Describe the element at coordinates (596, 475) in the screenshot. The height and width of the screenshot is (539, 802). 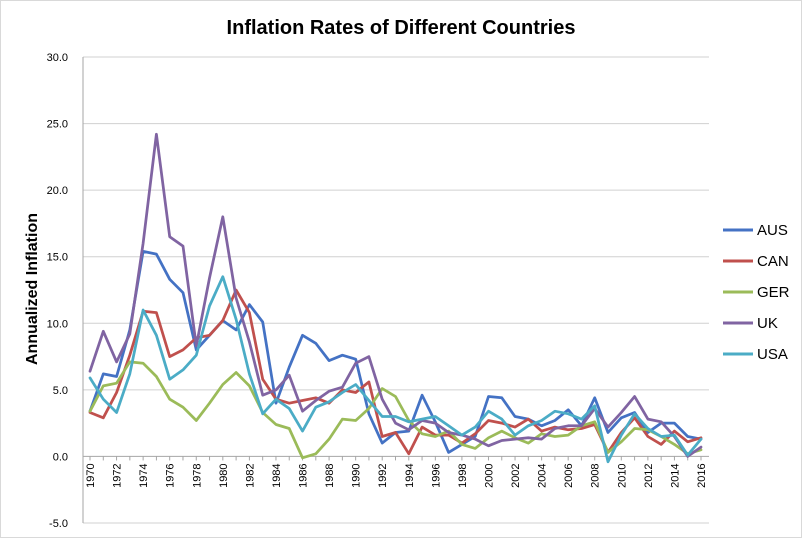
I see `x-tick-label: 2008` at that location.